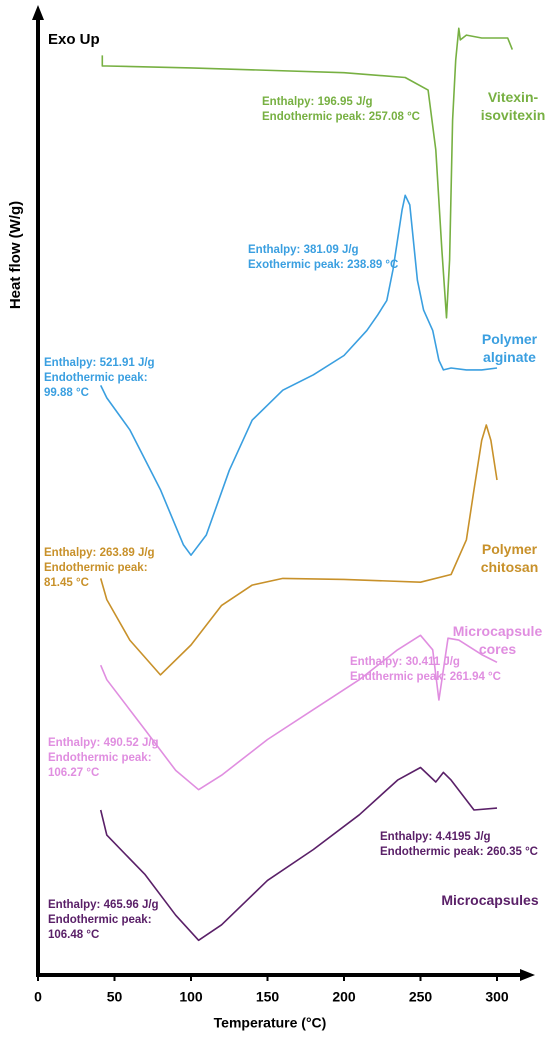  What do you see at coordinates (66, 393) in the screenshot?
I see `annotation-line: 99.88 °C` at bounding box center [66, 393].